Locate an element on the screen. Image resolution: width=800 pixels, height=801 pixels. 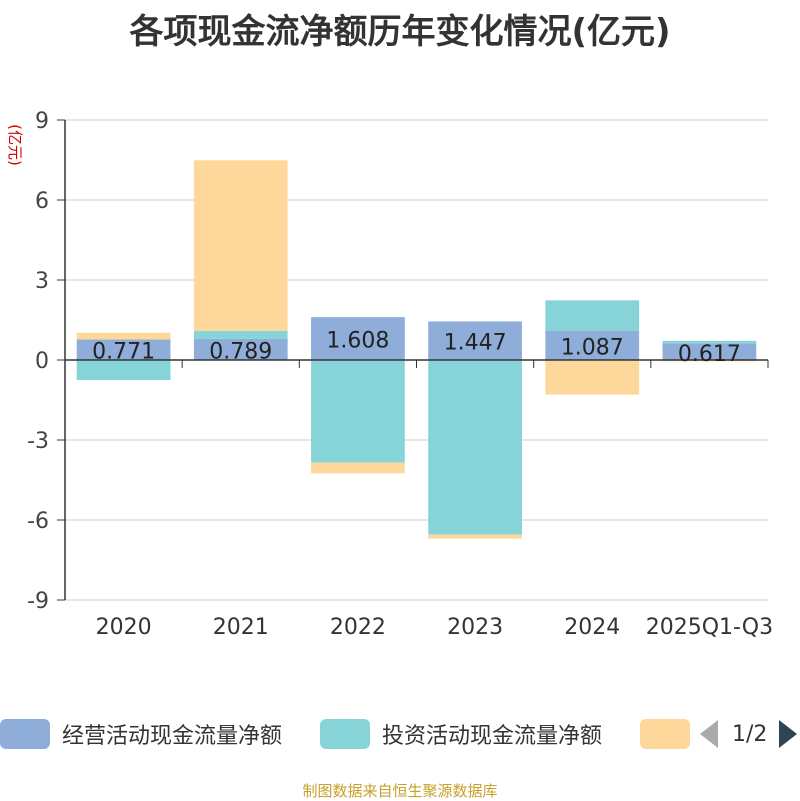
y-tick-label: -6 is located at coordinates (38, 521).